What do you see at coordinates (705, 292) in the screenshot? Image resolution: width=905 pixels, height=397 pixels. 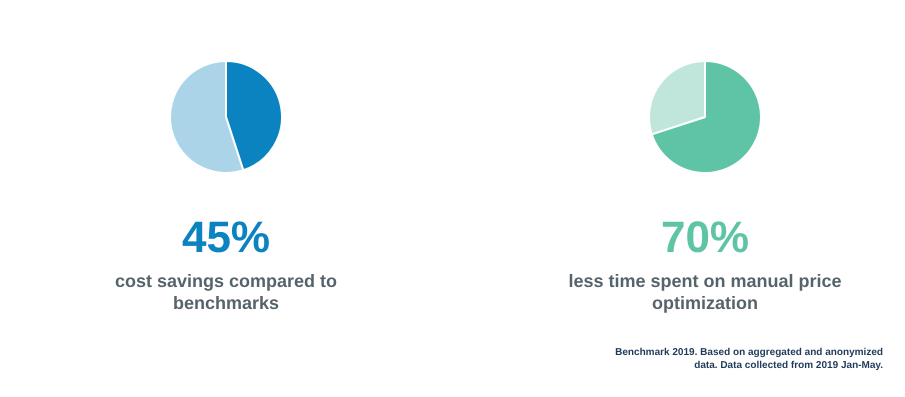 I see `text: less time spent on manual price optimization` at bounding box center [705, 292].